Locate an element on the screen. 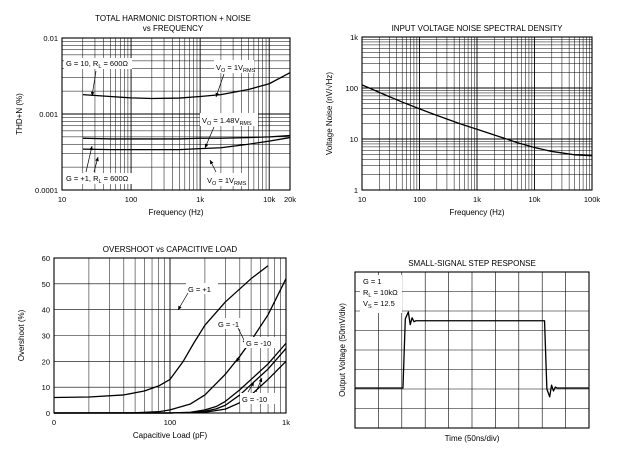  thd-subtitle: vs FREQUENCY is located at coordinates (173, 28).